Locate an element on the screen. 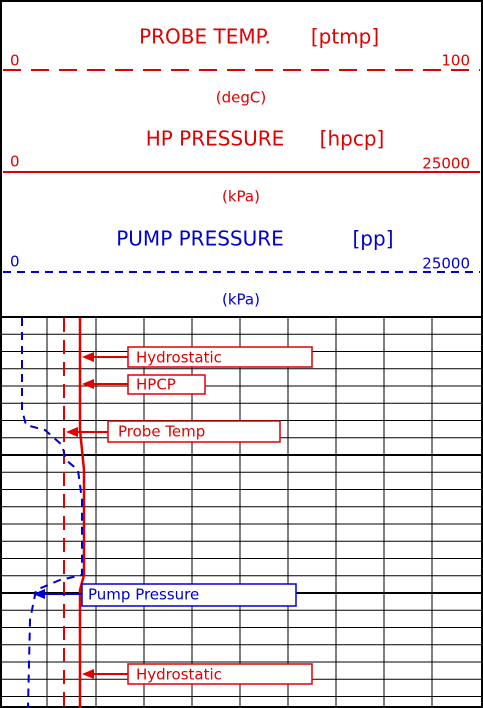  annotation: HPCP is located at coordinates (144, 384).